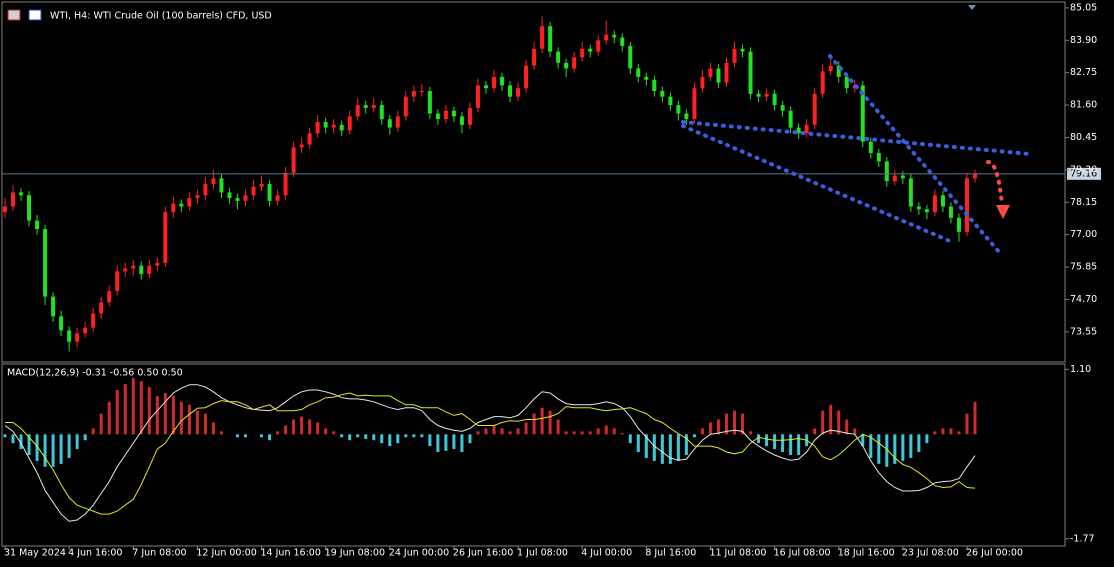  I want to click on y-tick-label: 74.70, so click(1083, 299).